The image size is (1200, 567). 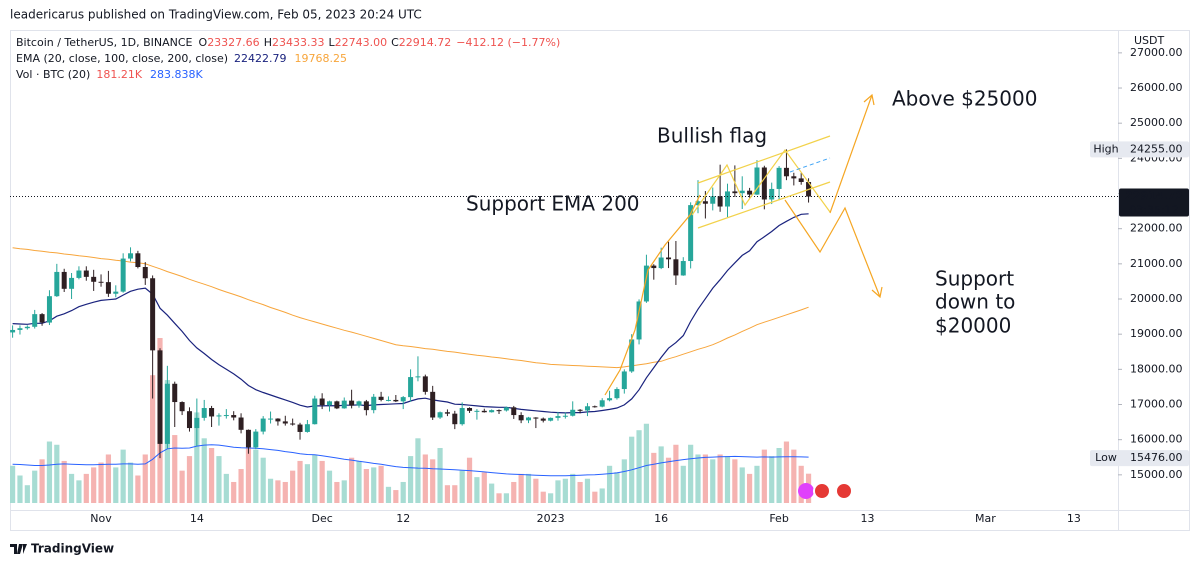 What do you see at coordinates (176, 74) in the screenshot?
I see `volume-ma-value: 283.838K` at bounding box center [176, 74].